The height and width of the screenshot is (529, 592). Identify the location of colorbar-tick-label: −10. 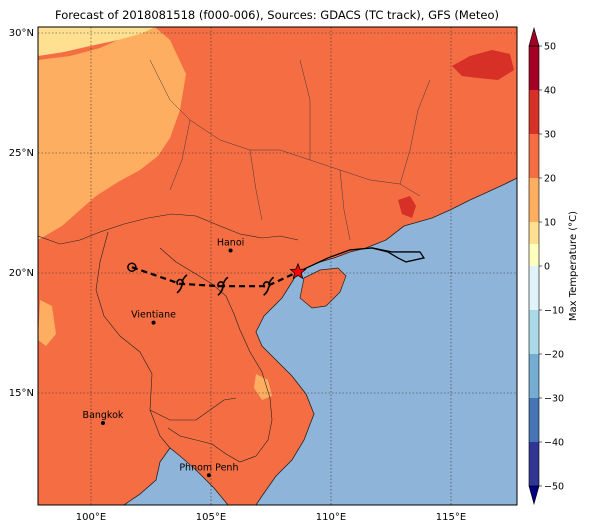
(554, 311).